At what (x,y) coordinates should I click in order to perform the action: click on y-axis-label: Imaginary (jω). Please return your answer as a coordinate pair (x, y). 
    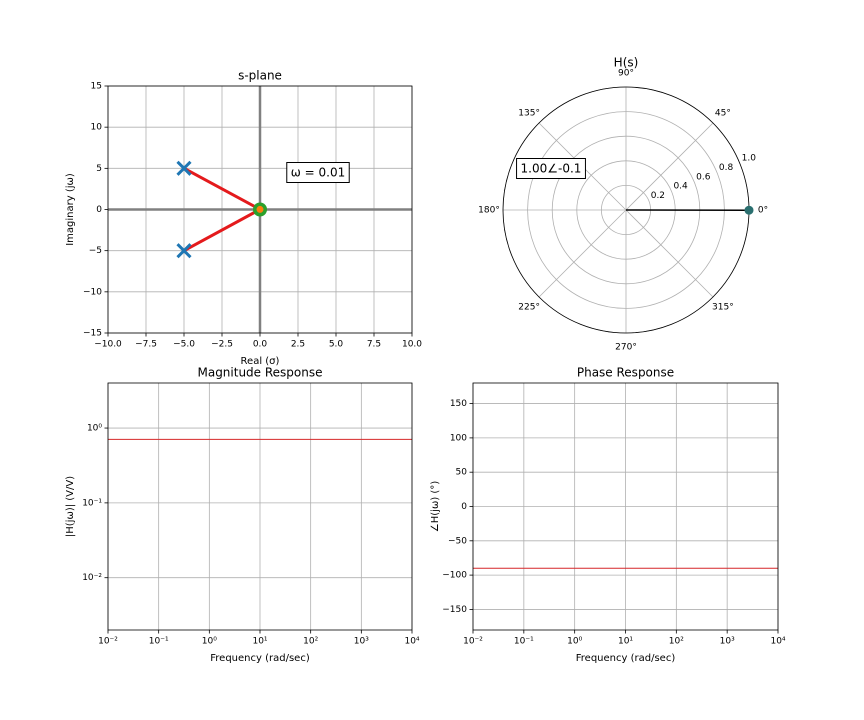
    Looking at the image, I should click on (70, 209).